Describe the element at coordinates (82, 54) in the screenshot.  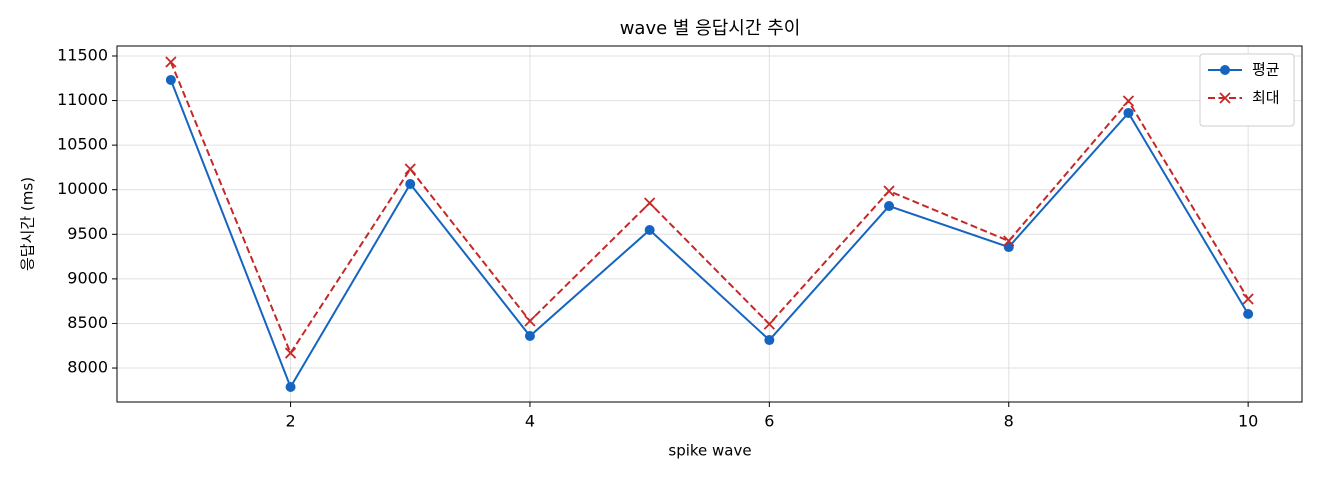
I see `y-tick-label: 11500` at that location.